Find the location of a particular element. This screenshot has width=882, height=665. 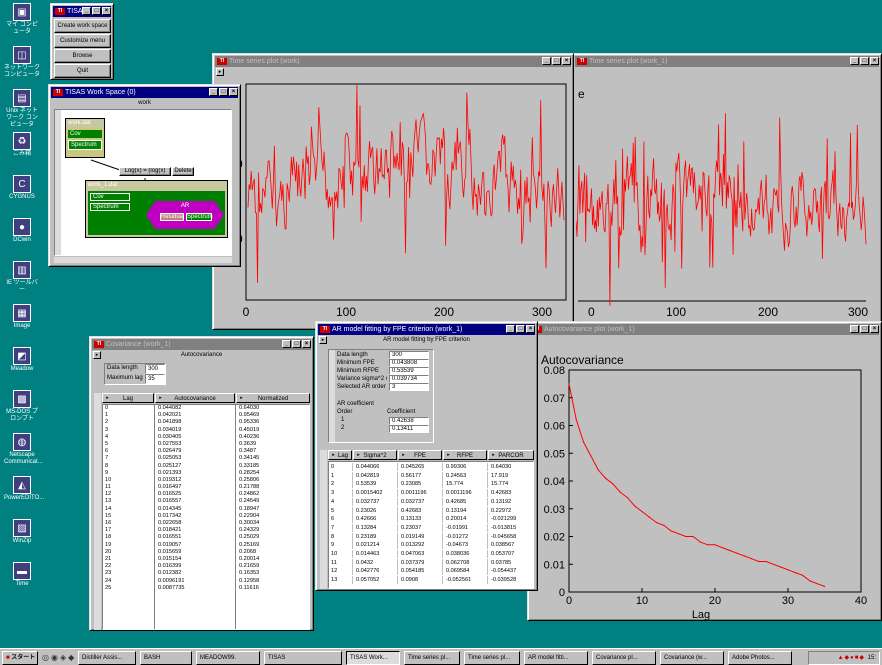

taskbar-button: MEADOW99. is located at coordinates (228, 658).